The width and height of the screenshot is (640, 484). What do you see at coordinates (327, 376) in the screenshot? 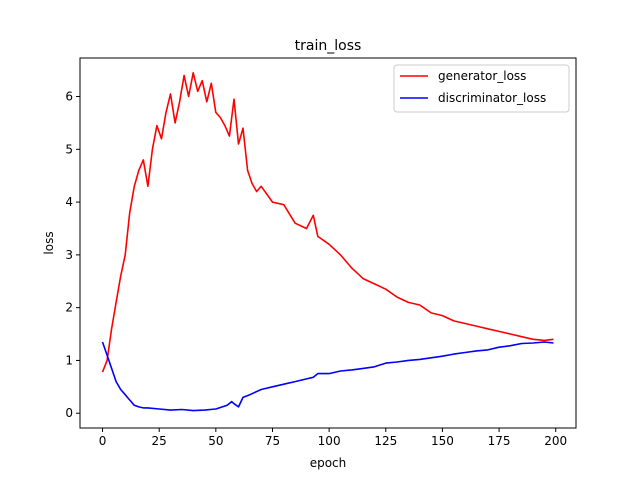
I see `series-line-discriminator_loss` at bounding box center [327, 376].